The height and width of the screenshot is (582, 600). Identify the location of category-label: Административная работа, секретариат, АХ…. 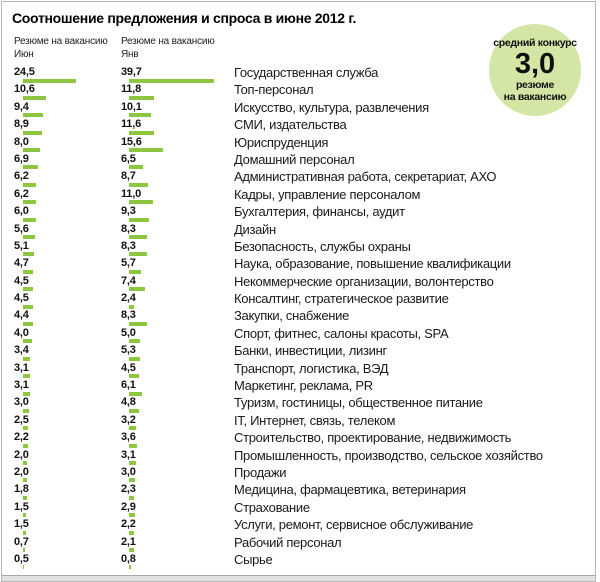
(365, 177).